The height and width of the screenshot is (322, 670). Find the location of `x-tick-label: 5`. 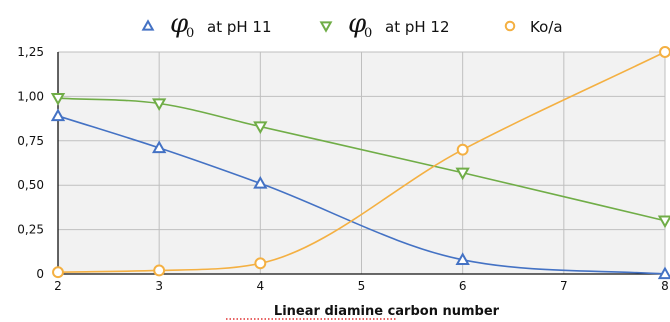

x-tick-label: 5 is located at coordinates (362, 286).